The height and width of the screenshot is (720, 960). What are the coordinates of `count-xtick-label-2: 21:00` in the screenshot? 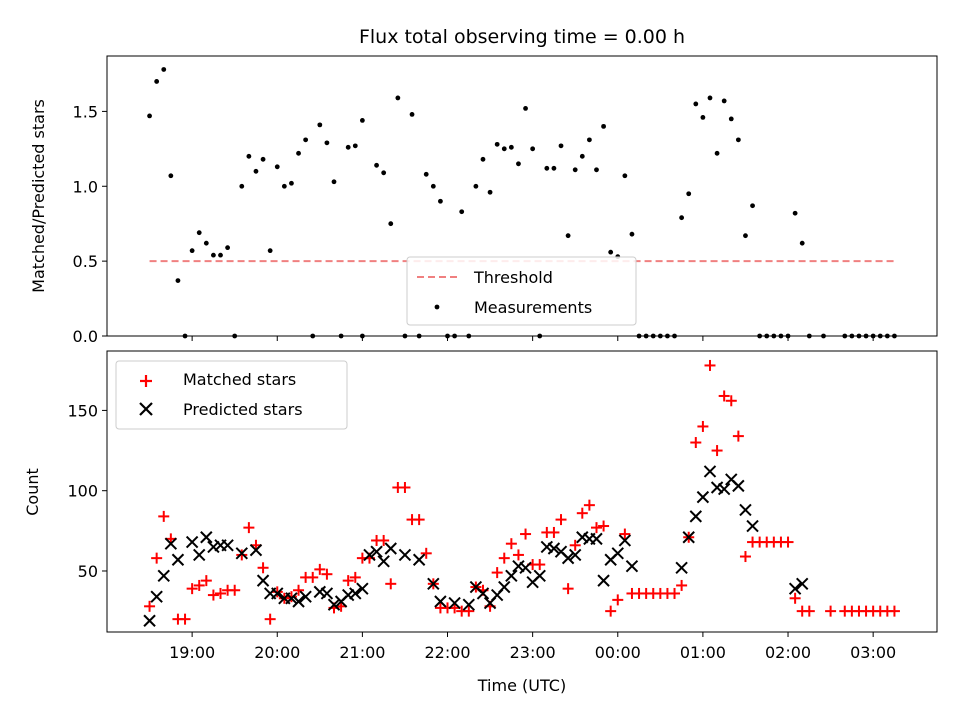 It's located at (362, 652).